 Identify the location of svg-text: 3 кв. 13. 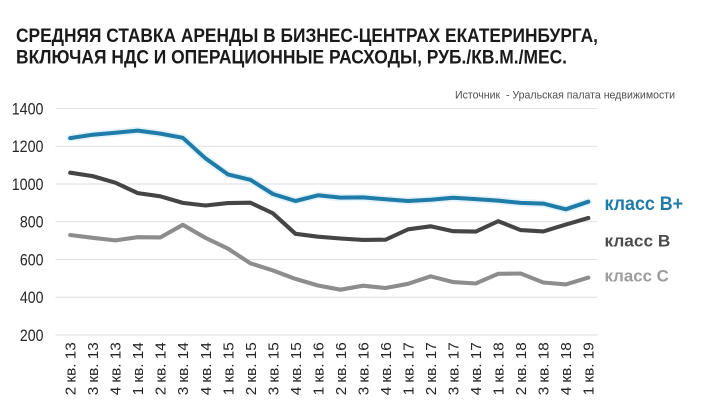
(93, 368).